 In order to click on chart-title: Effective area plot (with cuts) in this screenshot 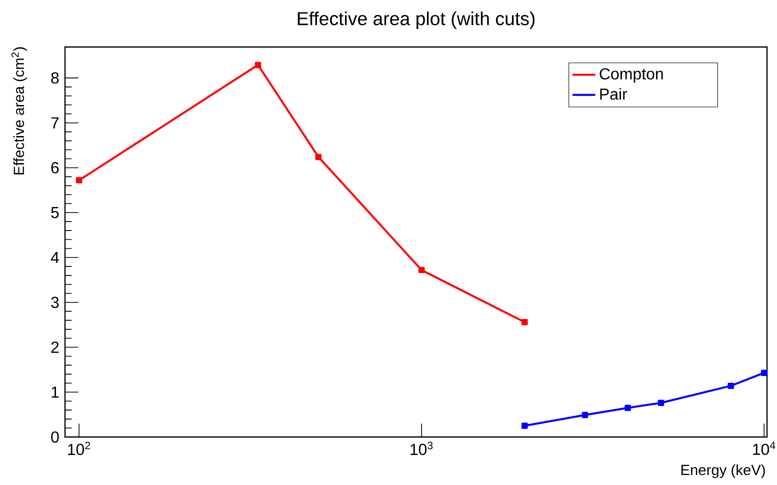, I will do `click(416, 20)`.